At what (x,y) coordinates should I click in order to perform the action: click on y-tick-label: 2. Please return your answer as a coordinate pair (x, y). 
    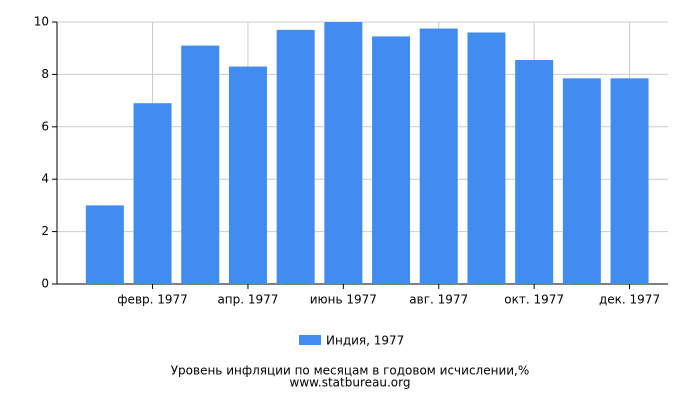
    Looking at the image, I should click on (45, 231).